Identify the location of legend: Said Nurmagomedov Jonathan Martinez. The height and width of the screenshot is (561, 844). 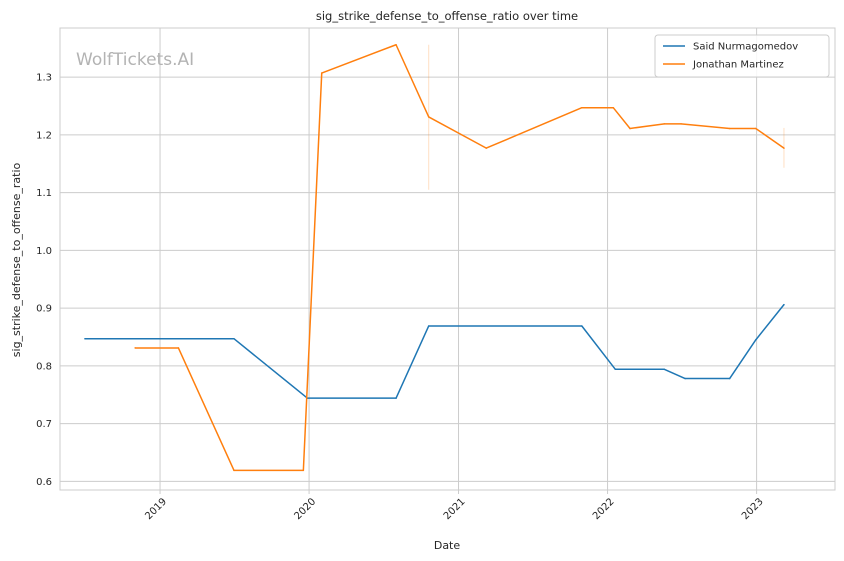
(742, 56).